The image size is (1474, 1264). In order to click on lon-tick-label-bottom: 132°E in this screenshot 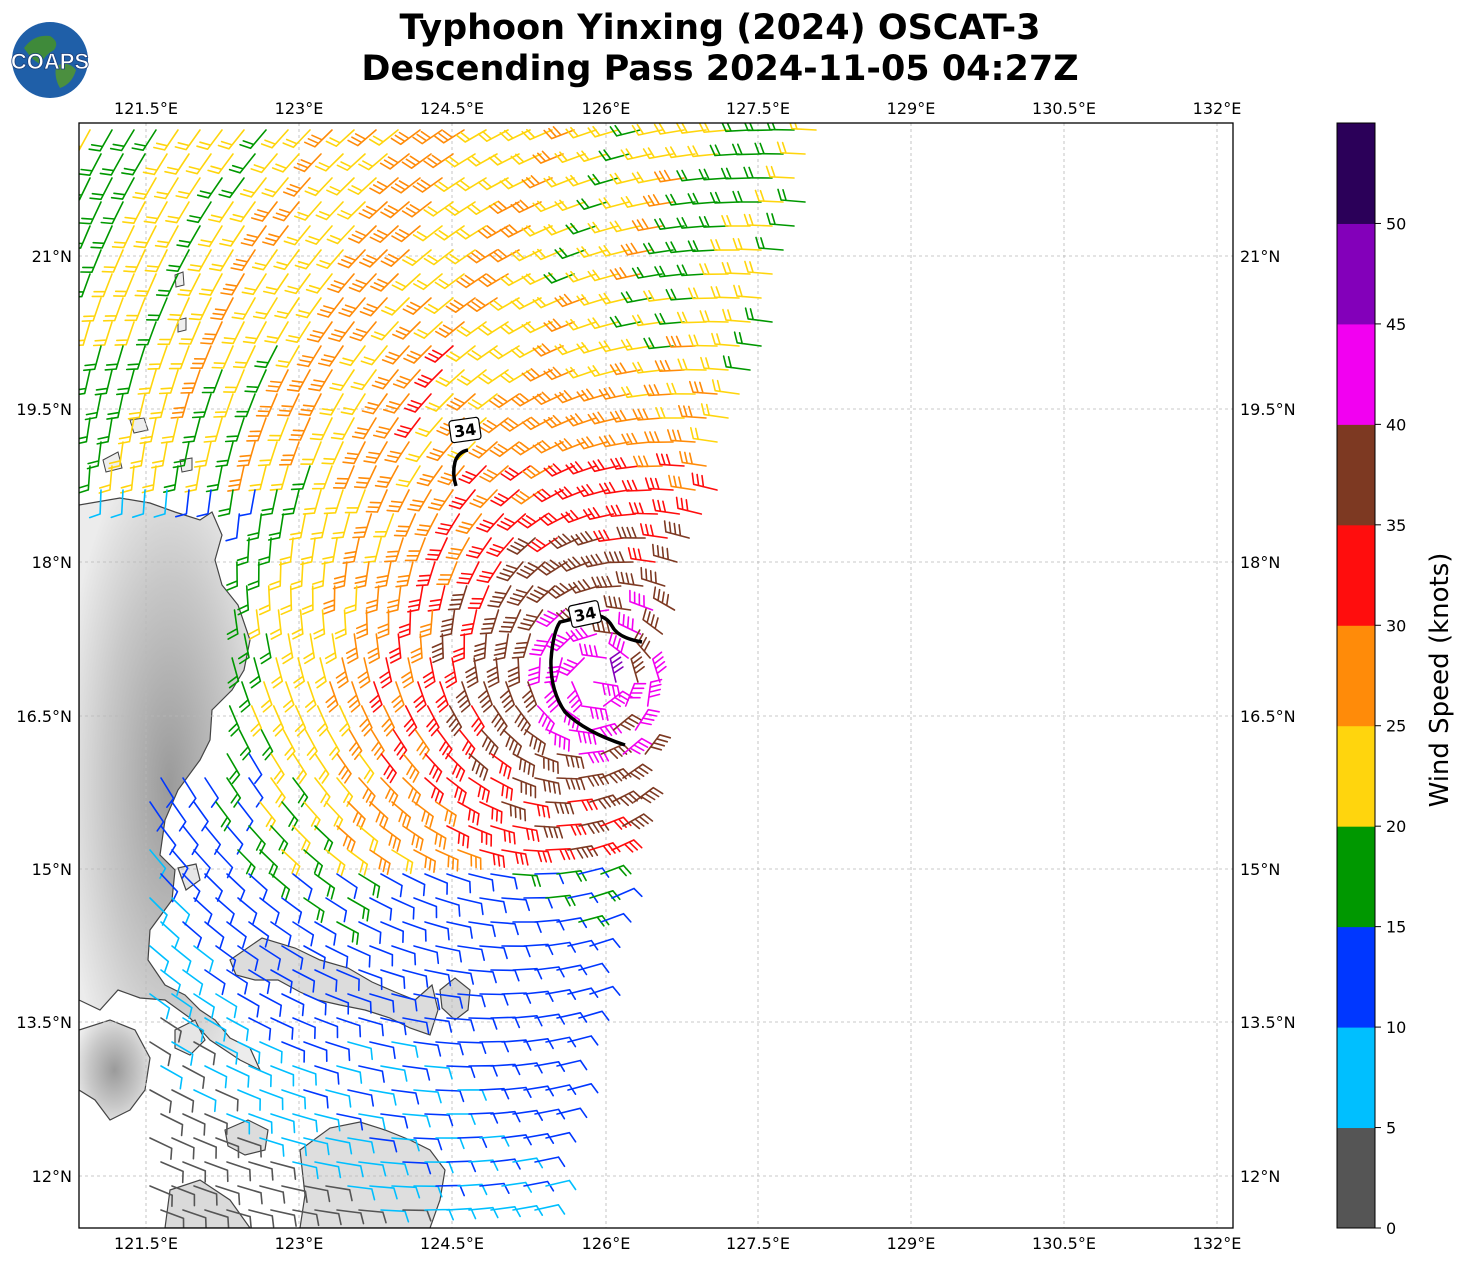, I will do `click(1217, 1243)`.